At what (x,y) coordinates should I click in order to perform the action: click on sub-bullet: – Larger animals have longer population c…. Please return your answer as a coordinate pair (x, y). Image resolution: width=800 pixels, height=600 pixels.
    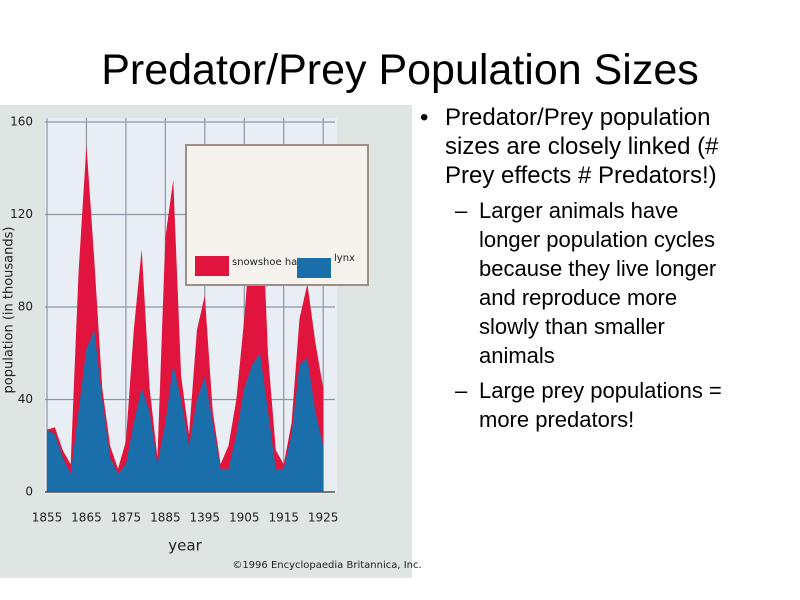
    Looking at the image, I should click on (597, 283).